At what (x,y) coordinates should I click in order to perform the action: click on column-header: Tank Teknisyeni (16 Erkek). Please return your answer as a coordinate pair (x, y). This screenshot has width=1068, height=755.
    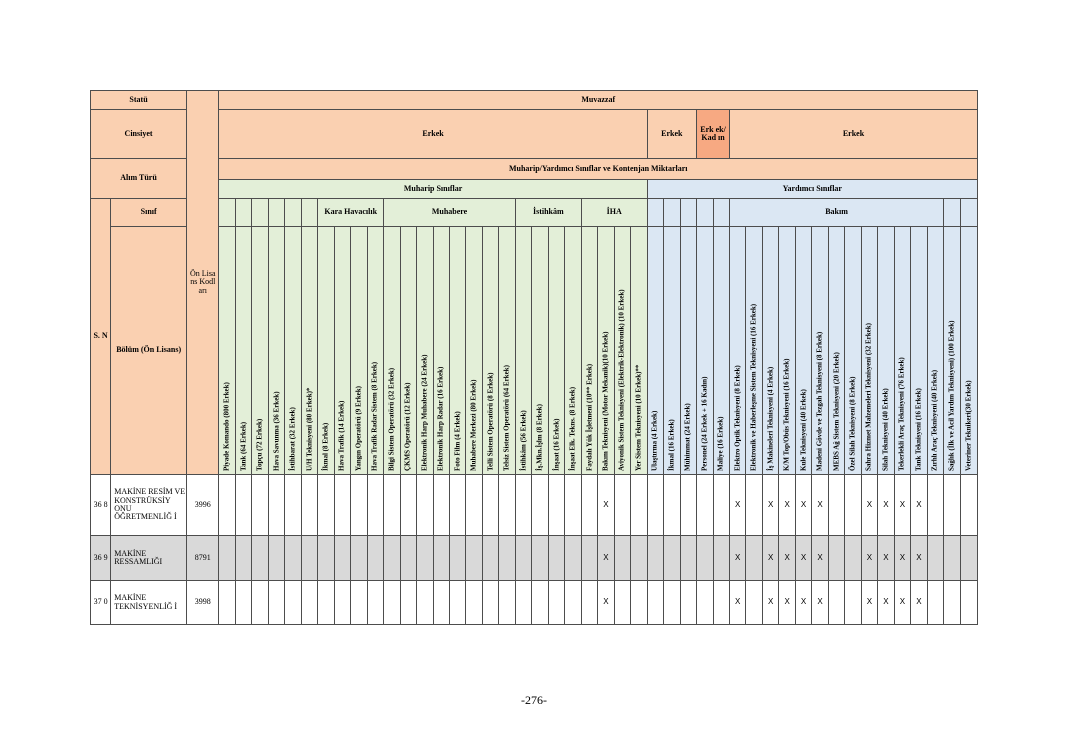
    Looking at the image, I should click on (919, 350).